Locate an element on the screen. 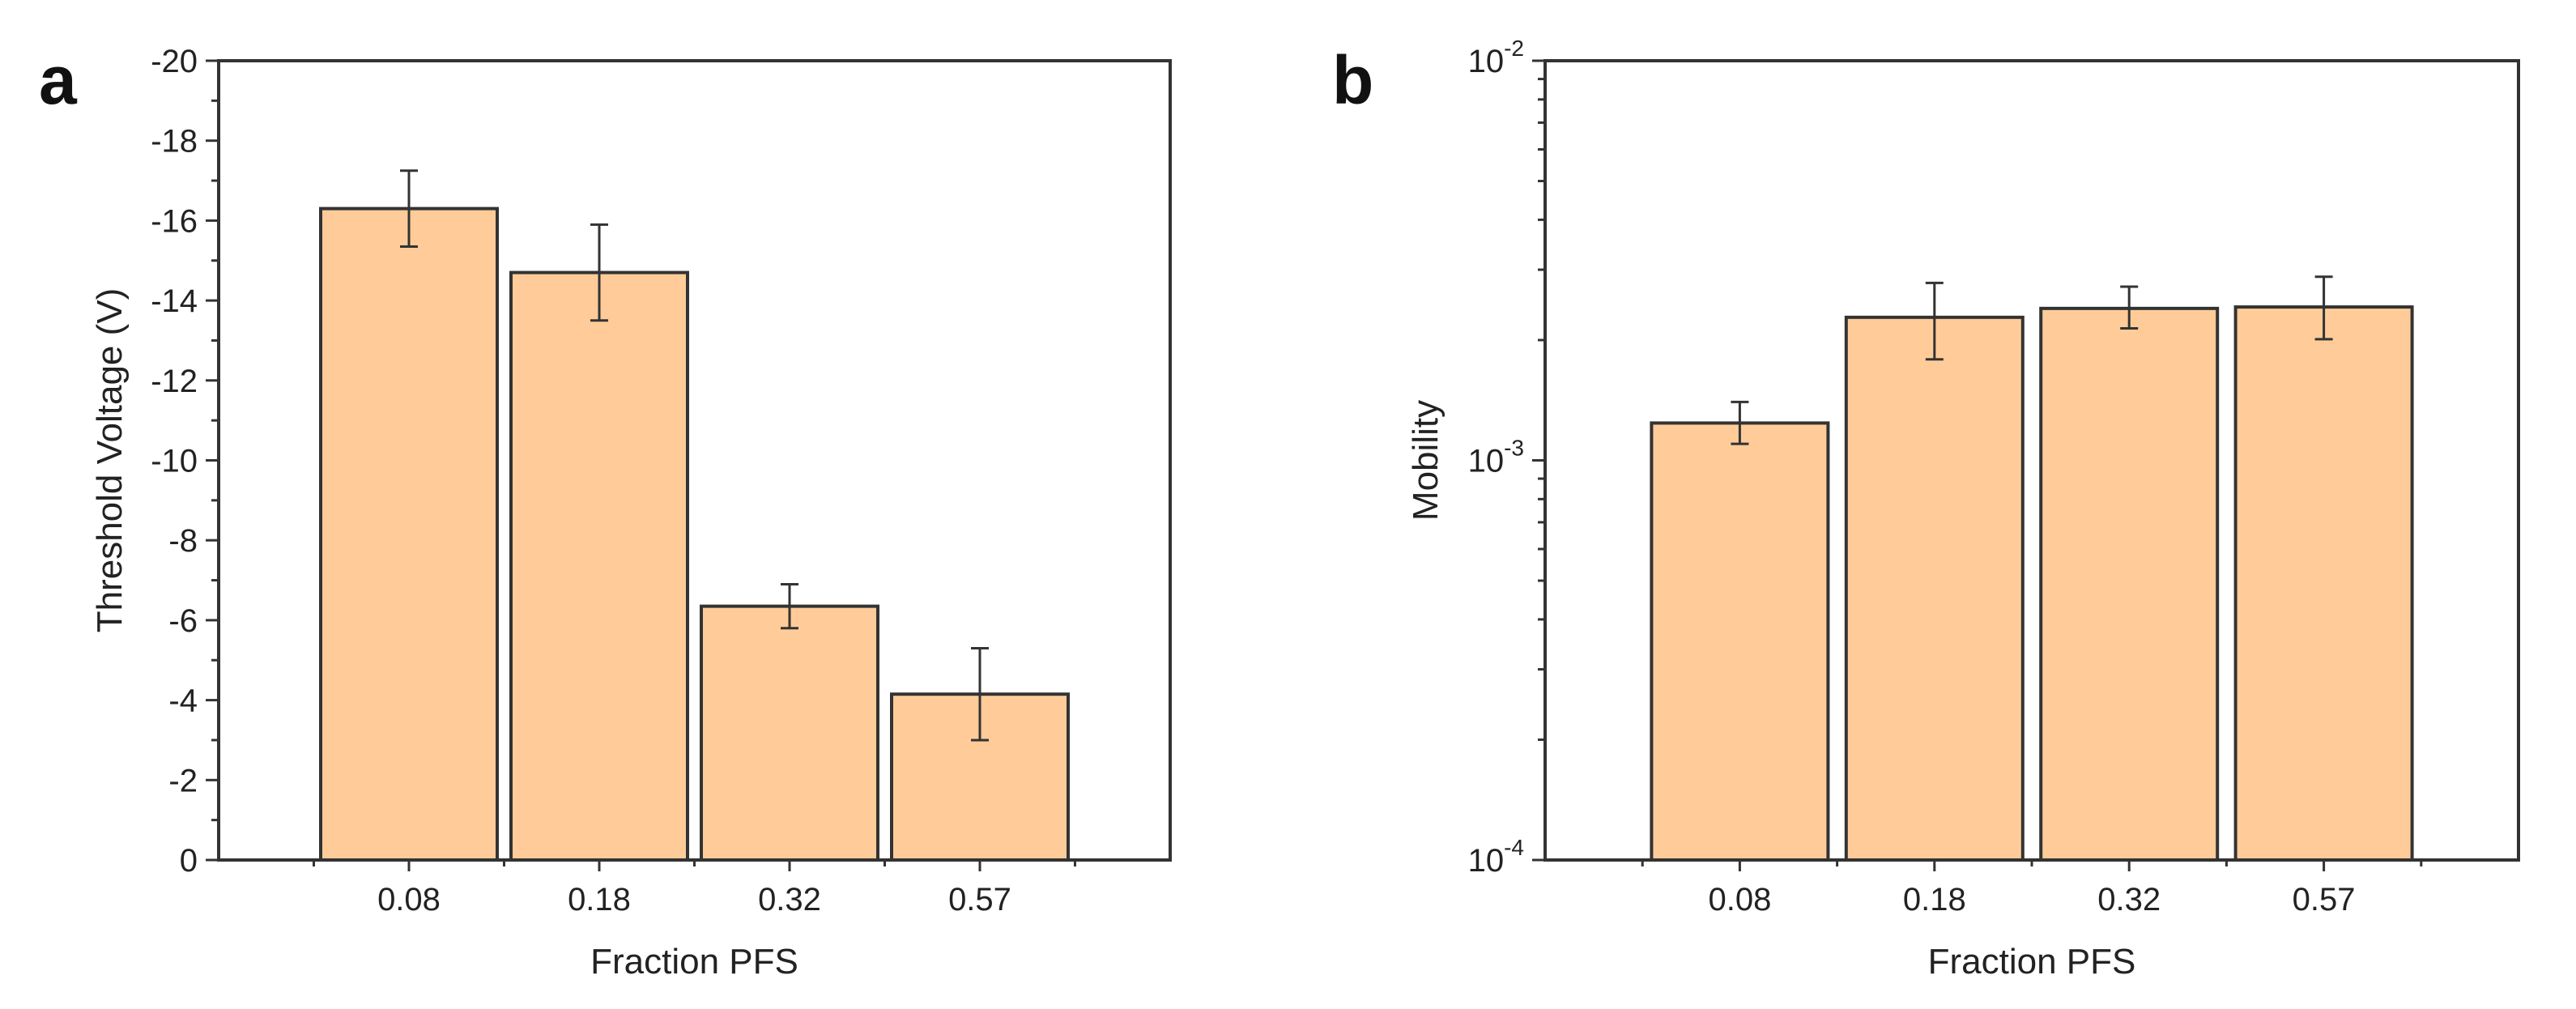 This screenshot has width=2576, height=1009. y-tick-label: -16 is located at coordinates (174, 221).